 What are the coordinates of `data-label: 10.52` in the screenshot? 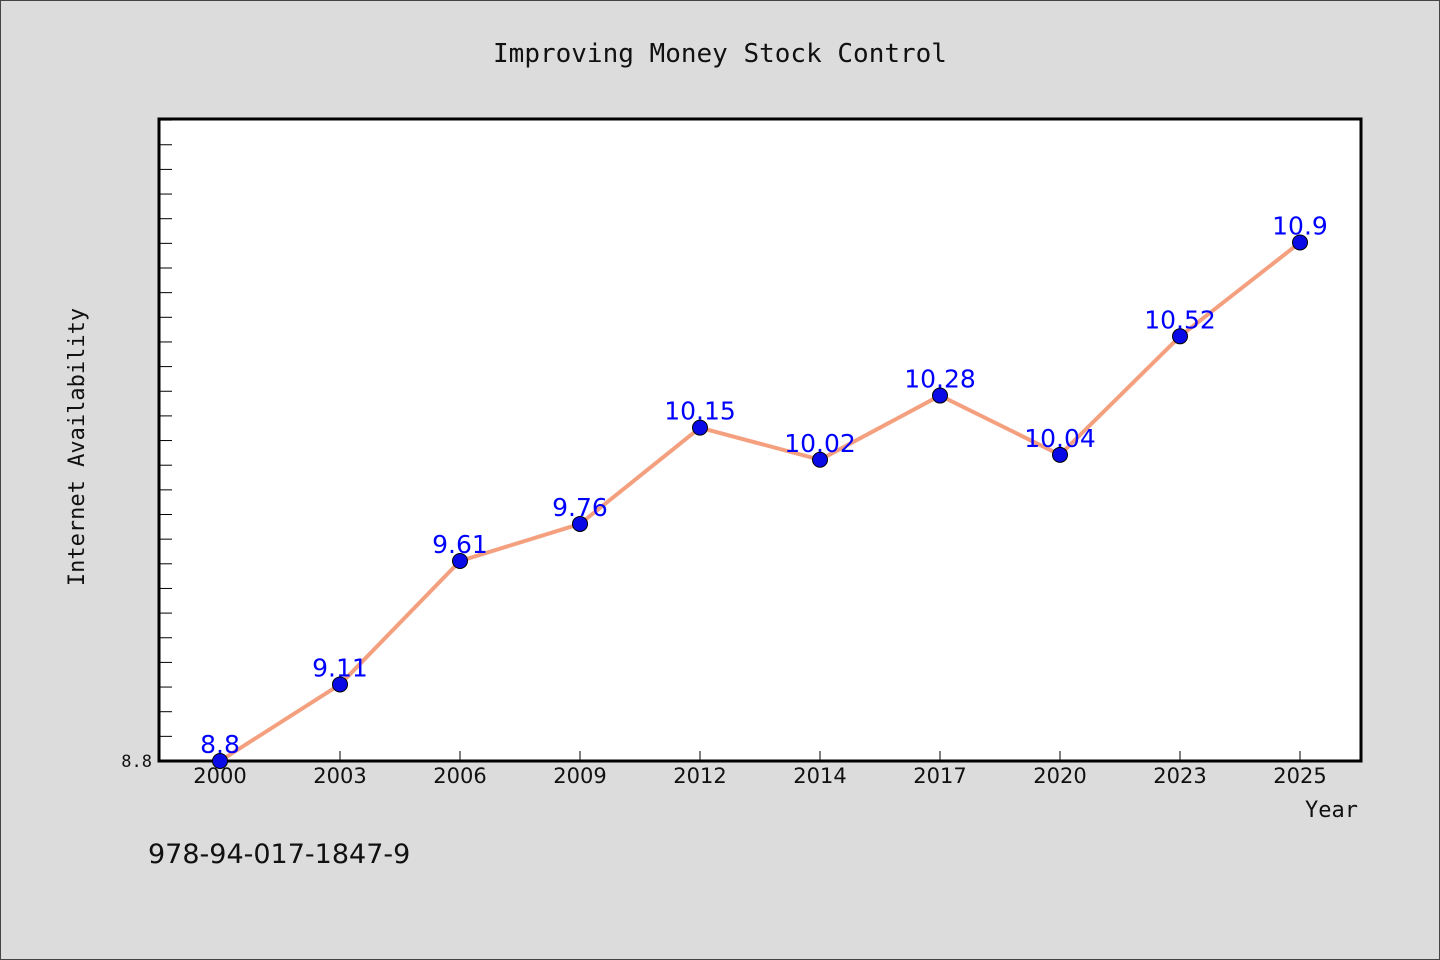 It's located at (1180, 319).